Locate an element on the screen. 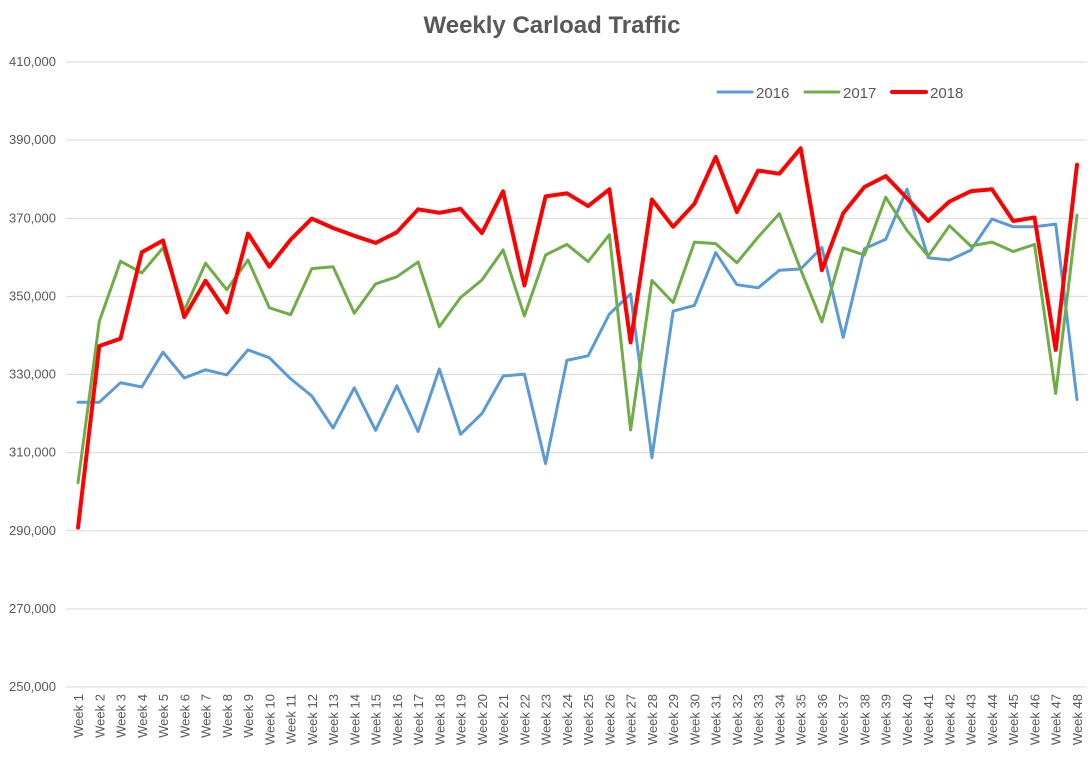  x-tick-label: Week 11 is located at coordinates (291, 719).